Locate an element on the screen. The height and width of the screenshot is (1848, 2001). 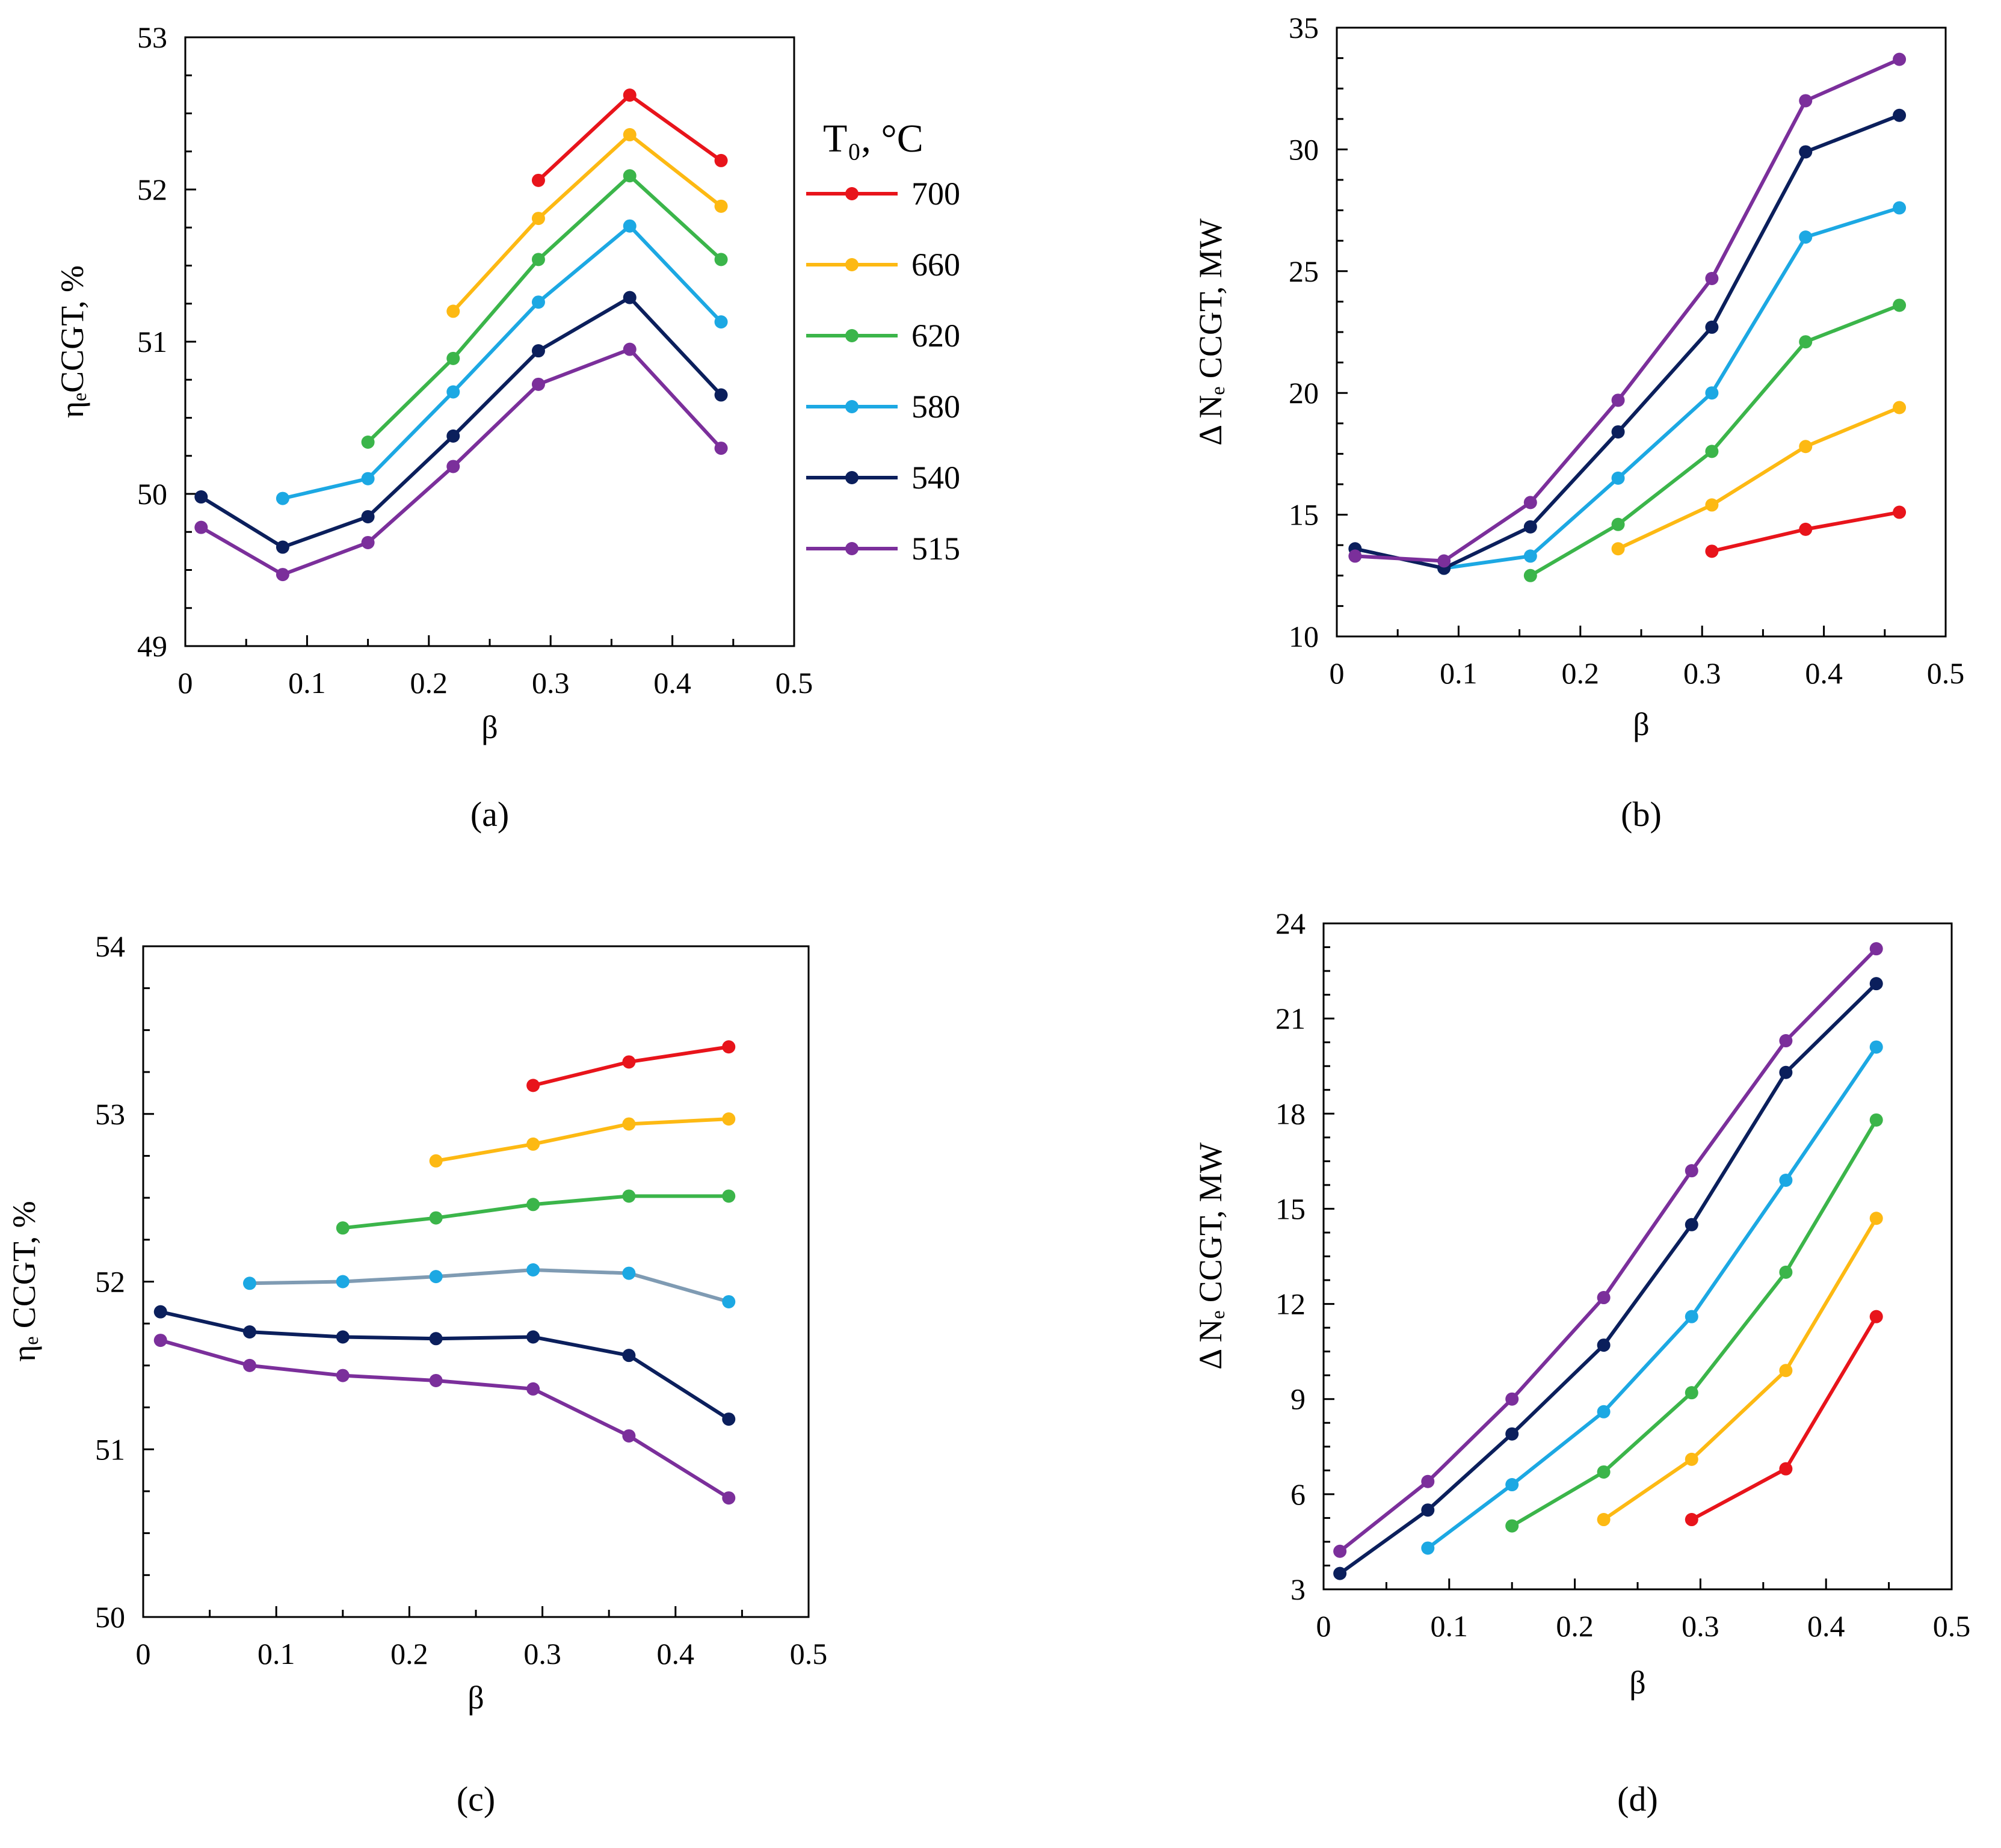
panel-label: (c) is located at coordinates (476, 1799).